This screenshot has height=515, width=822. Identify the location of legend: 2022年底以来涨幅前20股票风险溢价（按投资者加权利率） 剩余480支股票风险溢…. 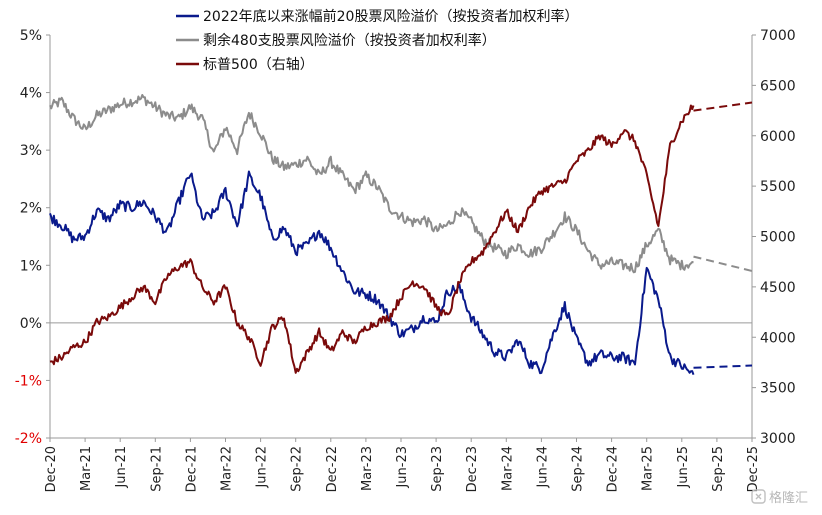
(377, 40).